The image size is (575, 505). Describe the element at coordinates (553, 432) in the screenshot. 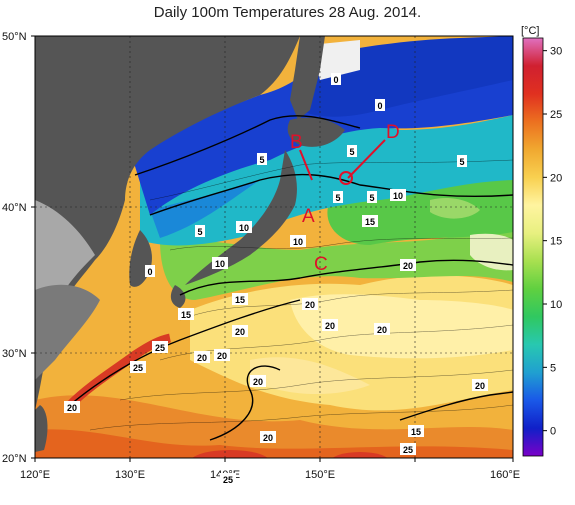

I see `colorbar-tick-label: 0` at that location.